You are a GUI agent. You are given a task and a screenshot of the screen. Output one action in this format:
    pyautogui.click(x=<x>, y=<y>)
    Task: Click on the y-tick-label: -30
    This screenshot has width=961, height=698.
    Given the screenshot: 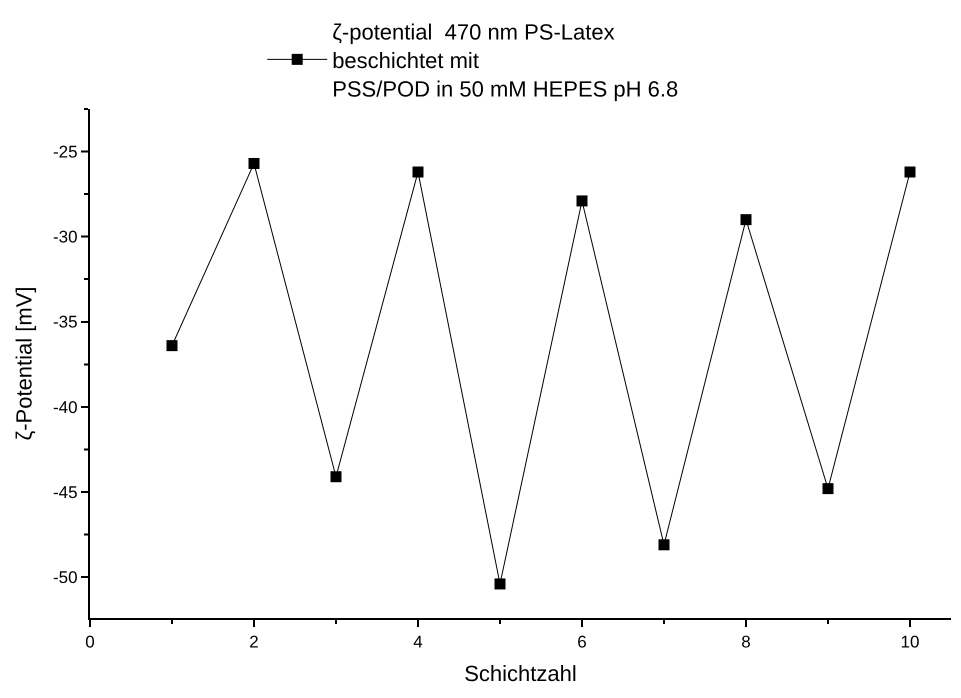 What is the action you would take?
    pyautogui.click(x=65, y=237)
    